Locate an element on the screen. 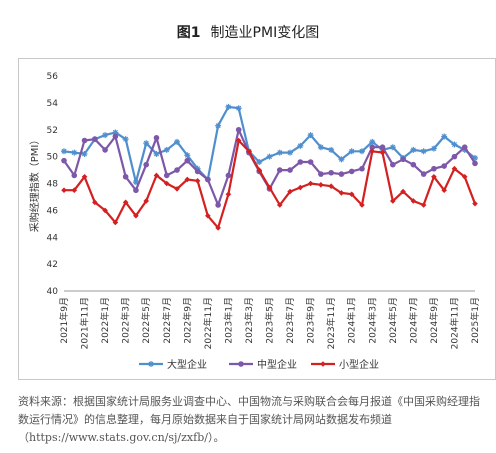  x-tick-label: 2022年7月 is located at coordinates (167, 320).